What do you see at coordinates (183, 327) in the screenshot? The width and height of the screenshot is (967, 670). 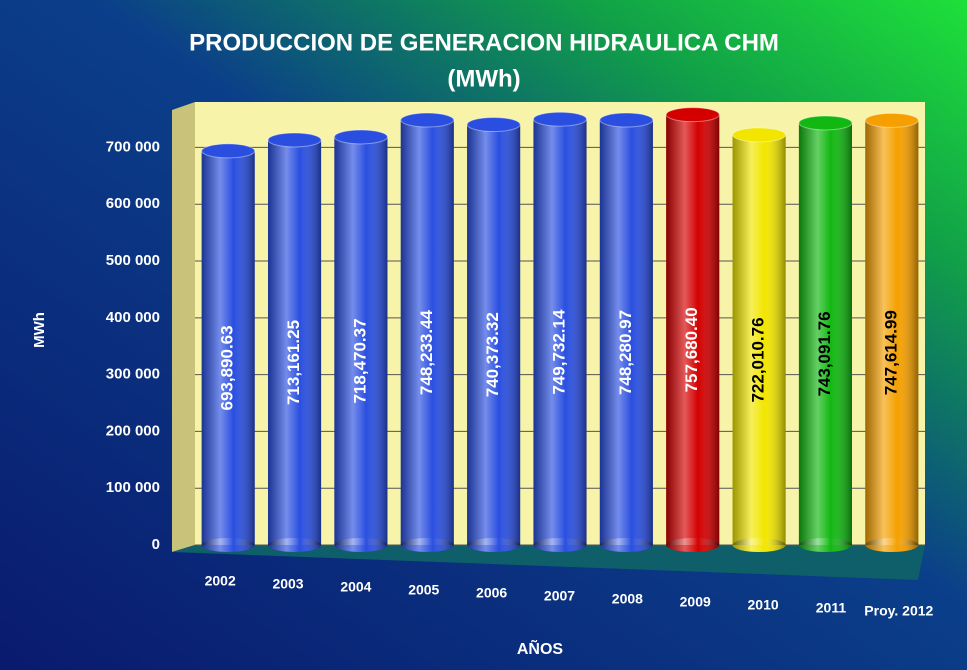 I see `side-wall` at bounding box center [183, 327].